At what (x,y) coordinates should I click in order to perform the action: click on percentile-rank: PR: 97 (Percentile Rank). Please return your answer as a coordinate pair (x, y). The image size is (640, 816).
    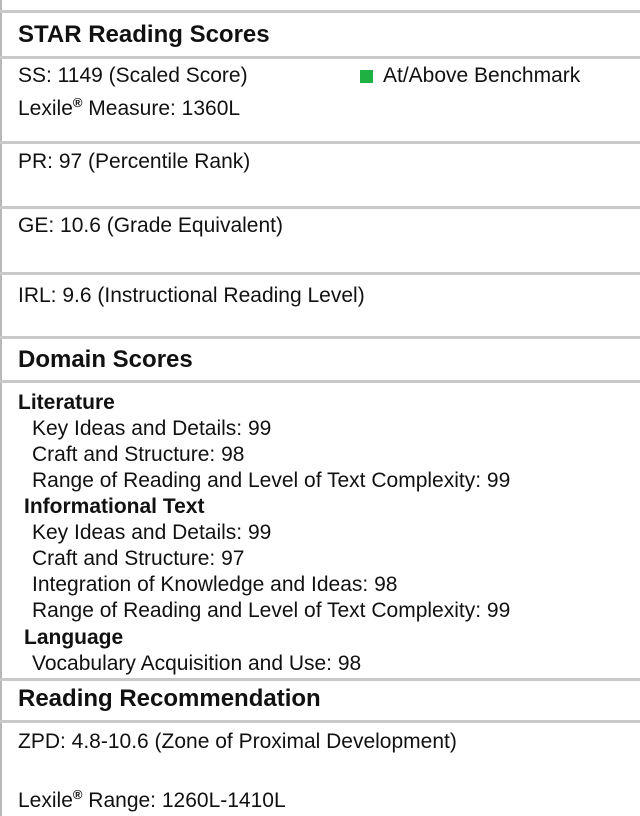
    Looking at the image, I should click on (134, 161).